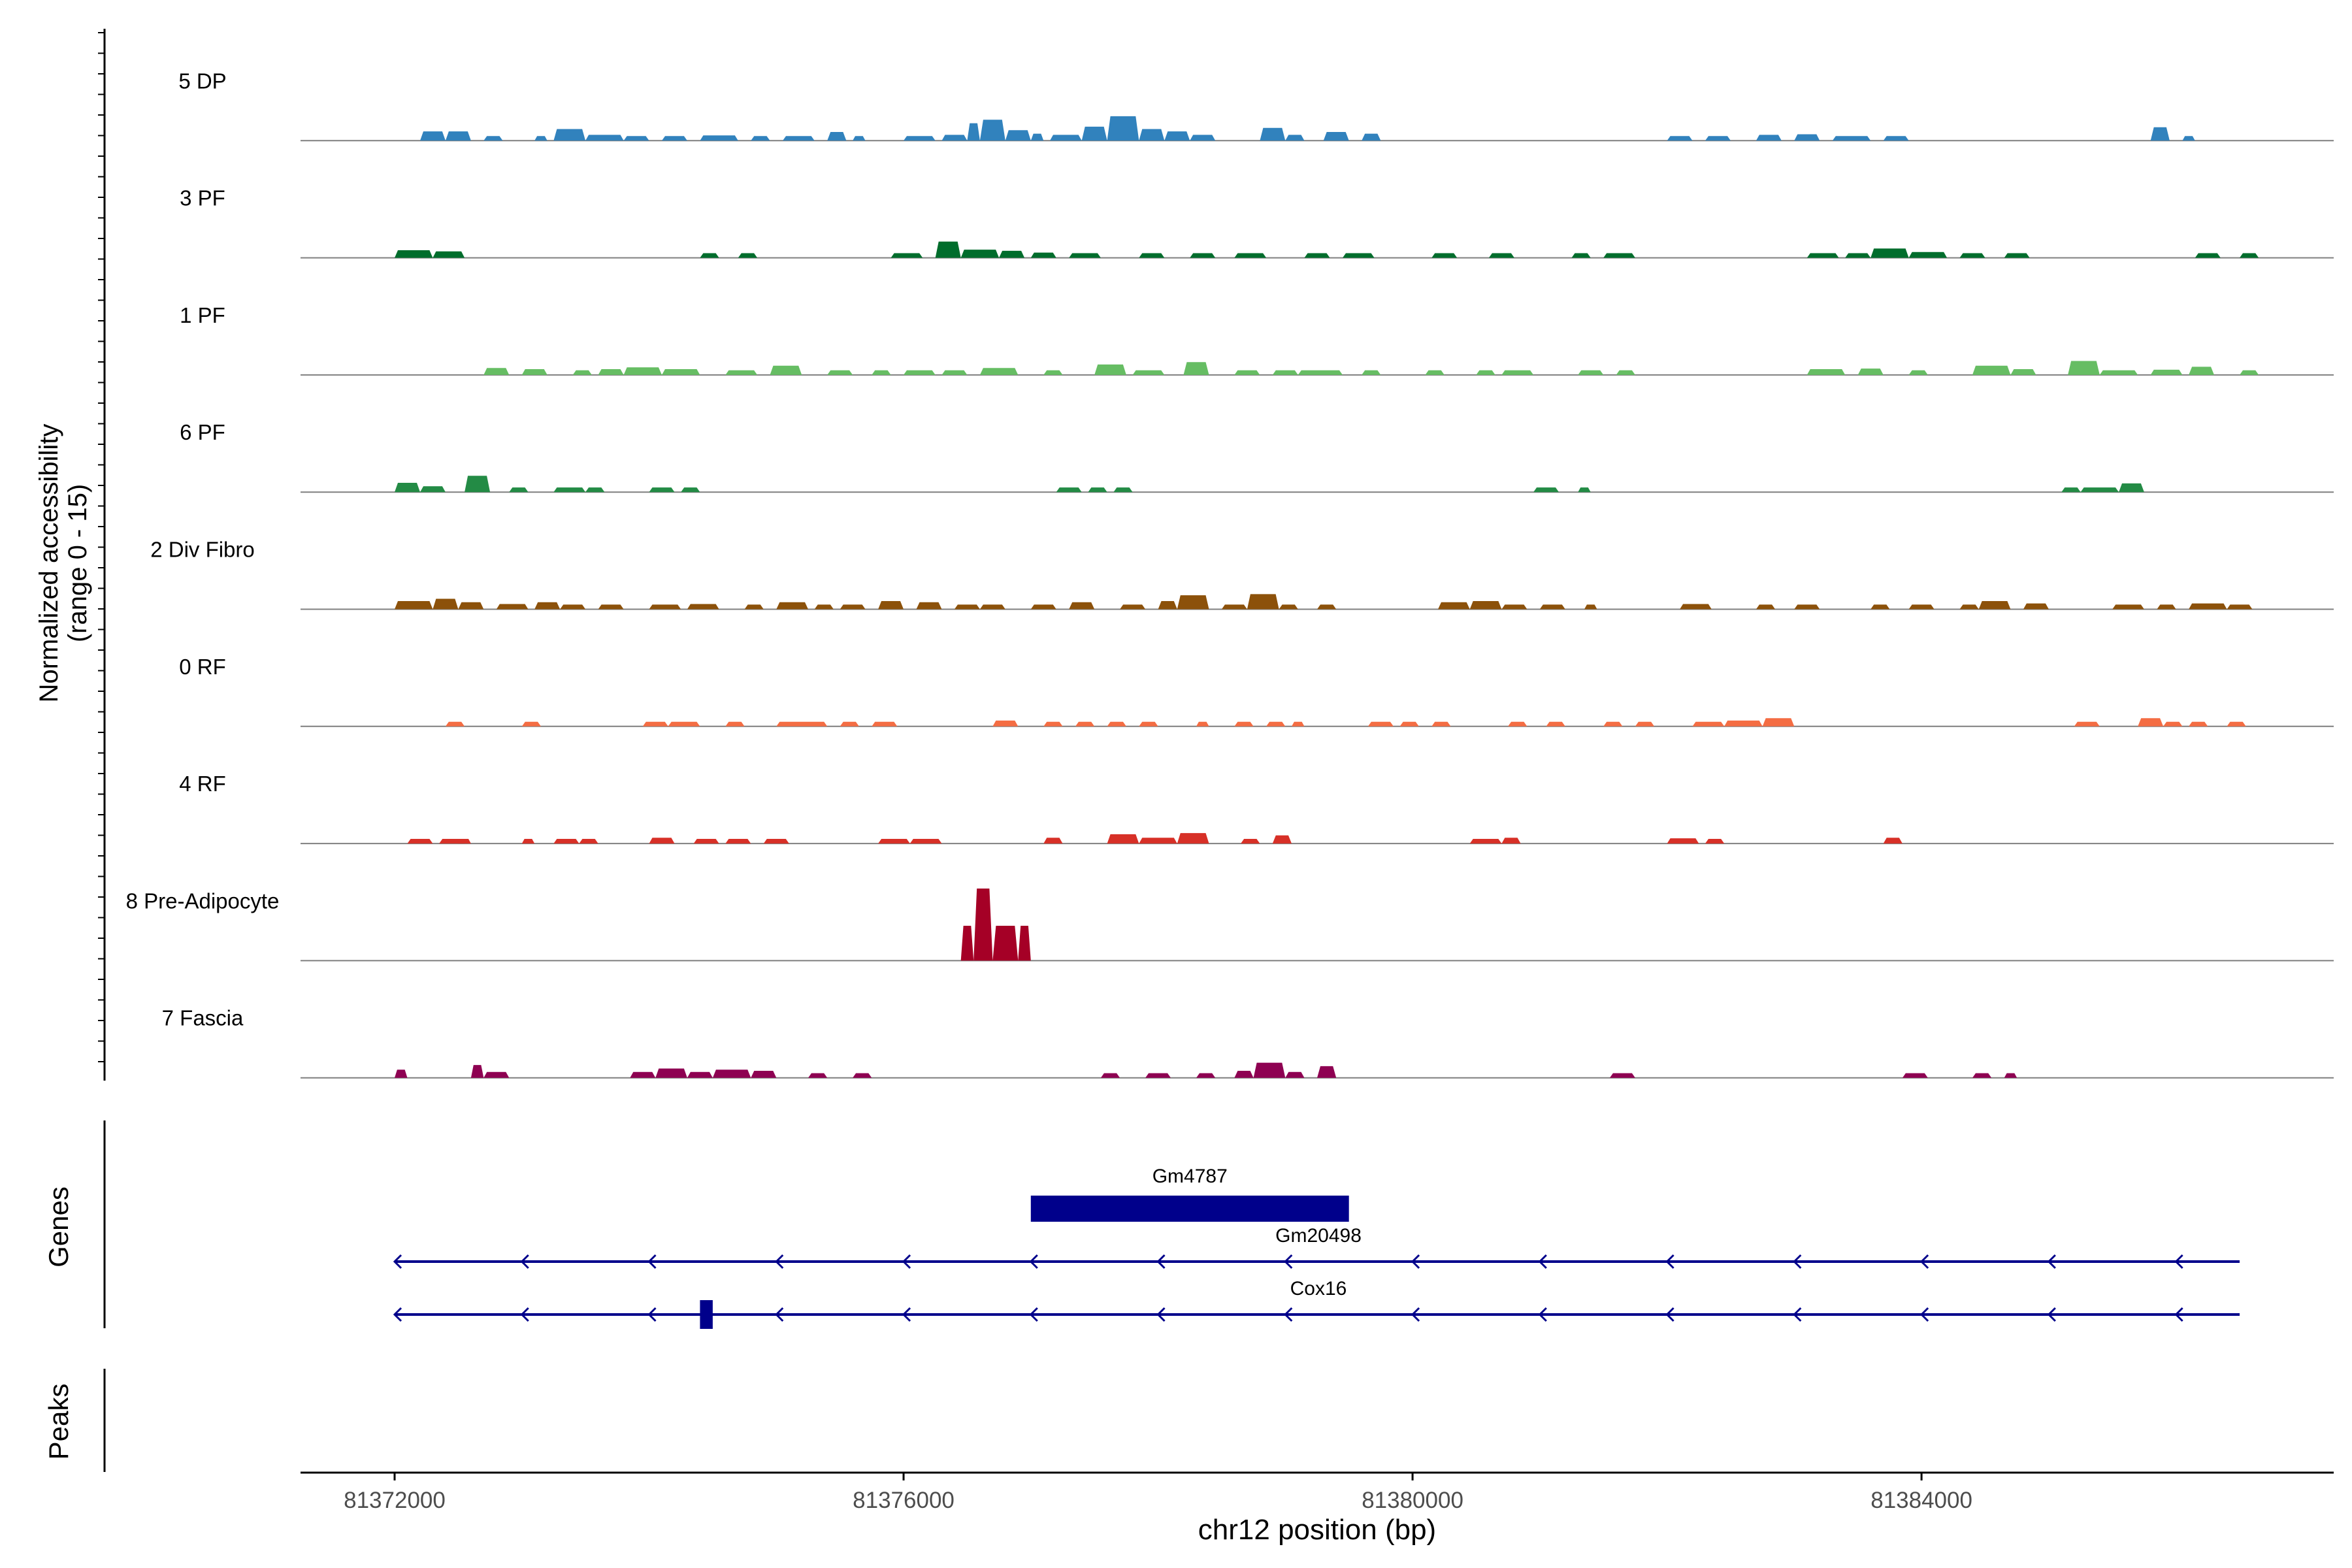  I want to click on genes-track: Gm4787 Gm20498 Cox16, so click(1316, 1247).